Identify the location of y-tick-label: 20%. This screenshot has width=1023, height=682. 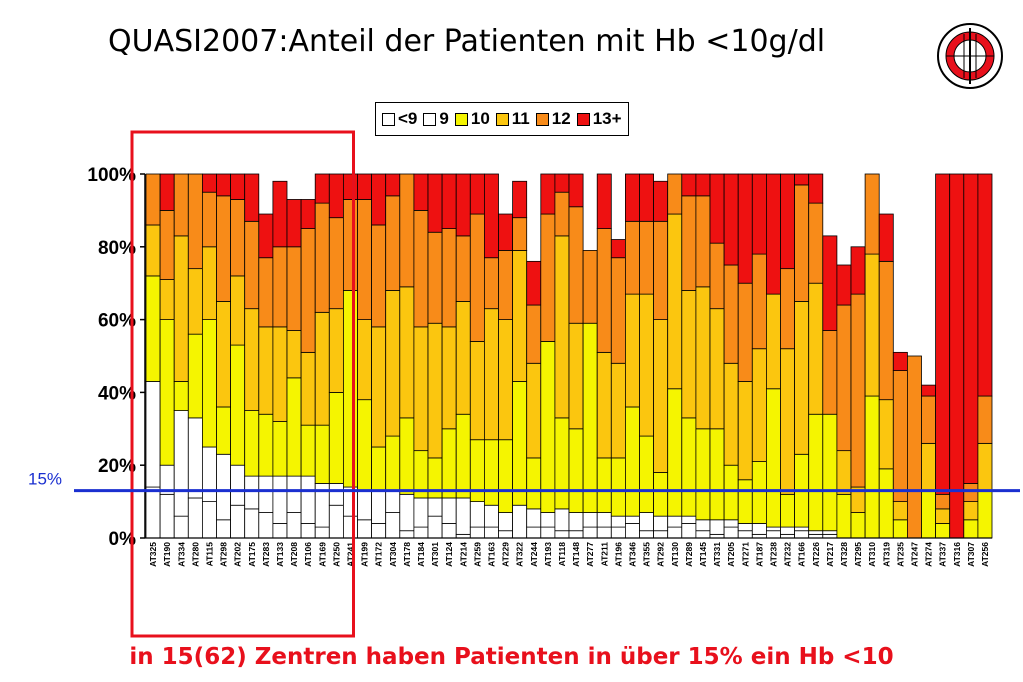
(117, 466).